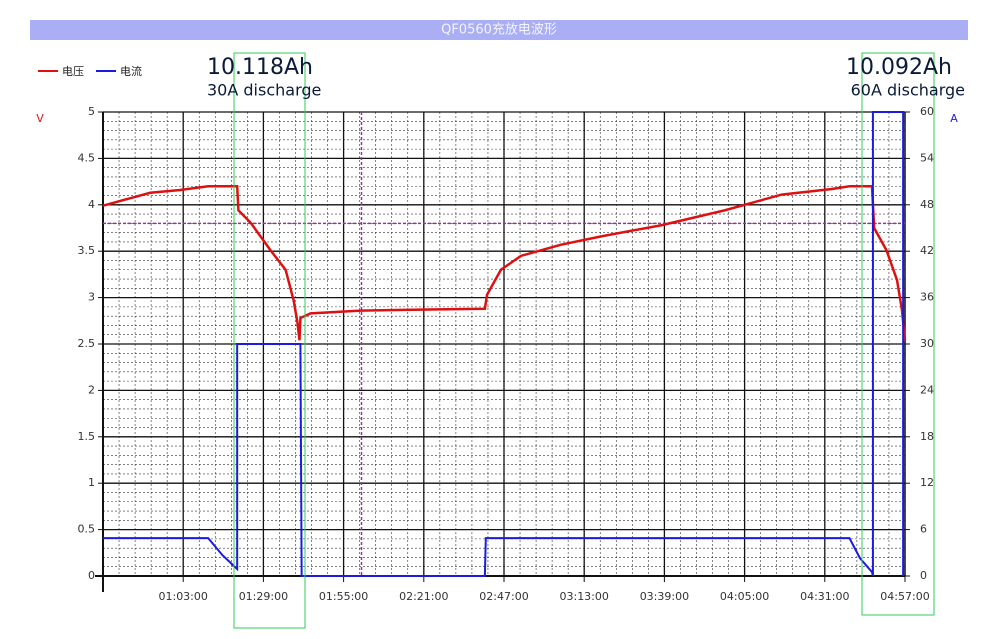 This screenshot has width=1000, height=639. What do you see at coordinates (91, 111) in the screenshot?
I see `y-tick-label: 5` at bounding box center [91, 111].